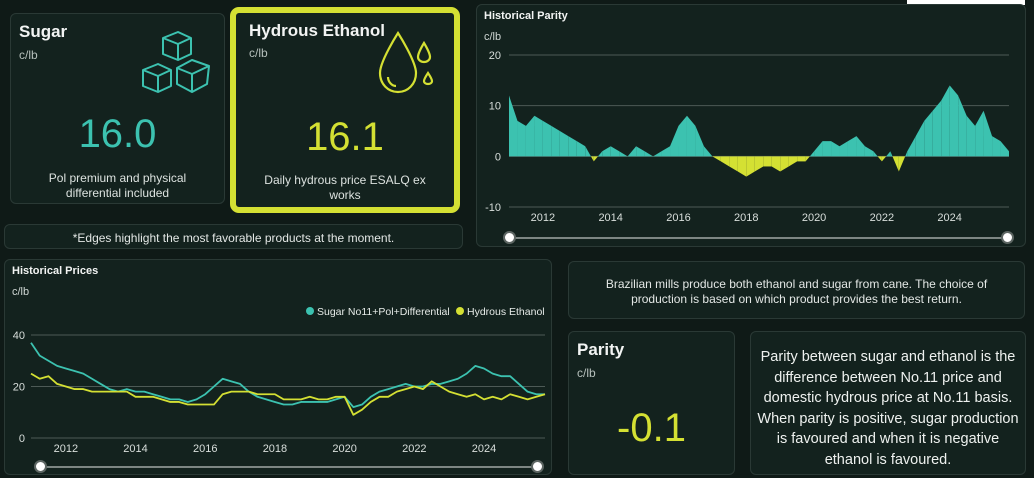 This screenshot has height=478, width=1034. I want to click on parity-y-tick-label: 10, so click(495, 107).